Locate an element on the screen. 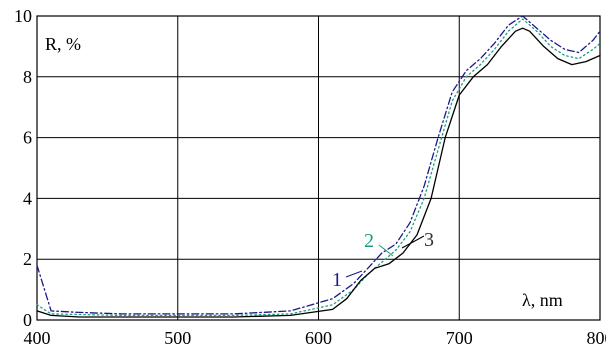  x-axis-label-bg is located at coordinates (552, 301).